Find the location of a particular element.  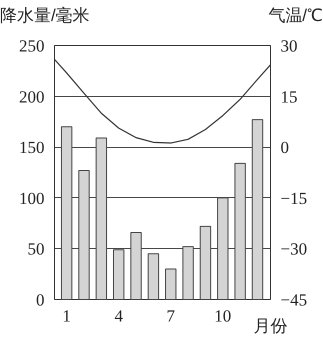

x-tick-label: 1 is located at coordinates (66, 316).